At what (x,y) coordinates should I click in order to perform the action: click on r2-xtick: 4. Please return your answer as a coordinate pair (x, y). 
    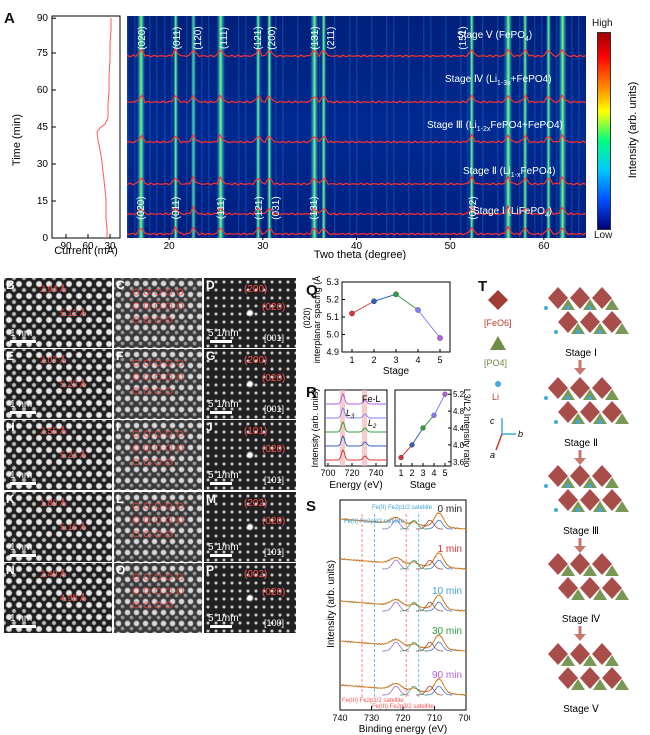
    Looking at the image, I should click on (433, 473).